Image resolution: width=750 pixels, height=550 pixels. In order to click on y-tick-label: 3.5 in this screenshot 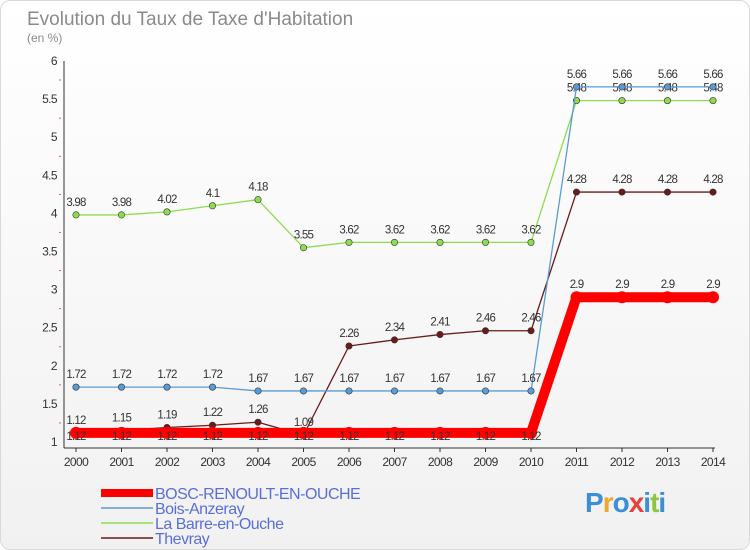, I will do `click(50, 252)`.